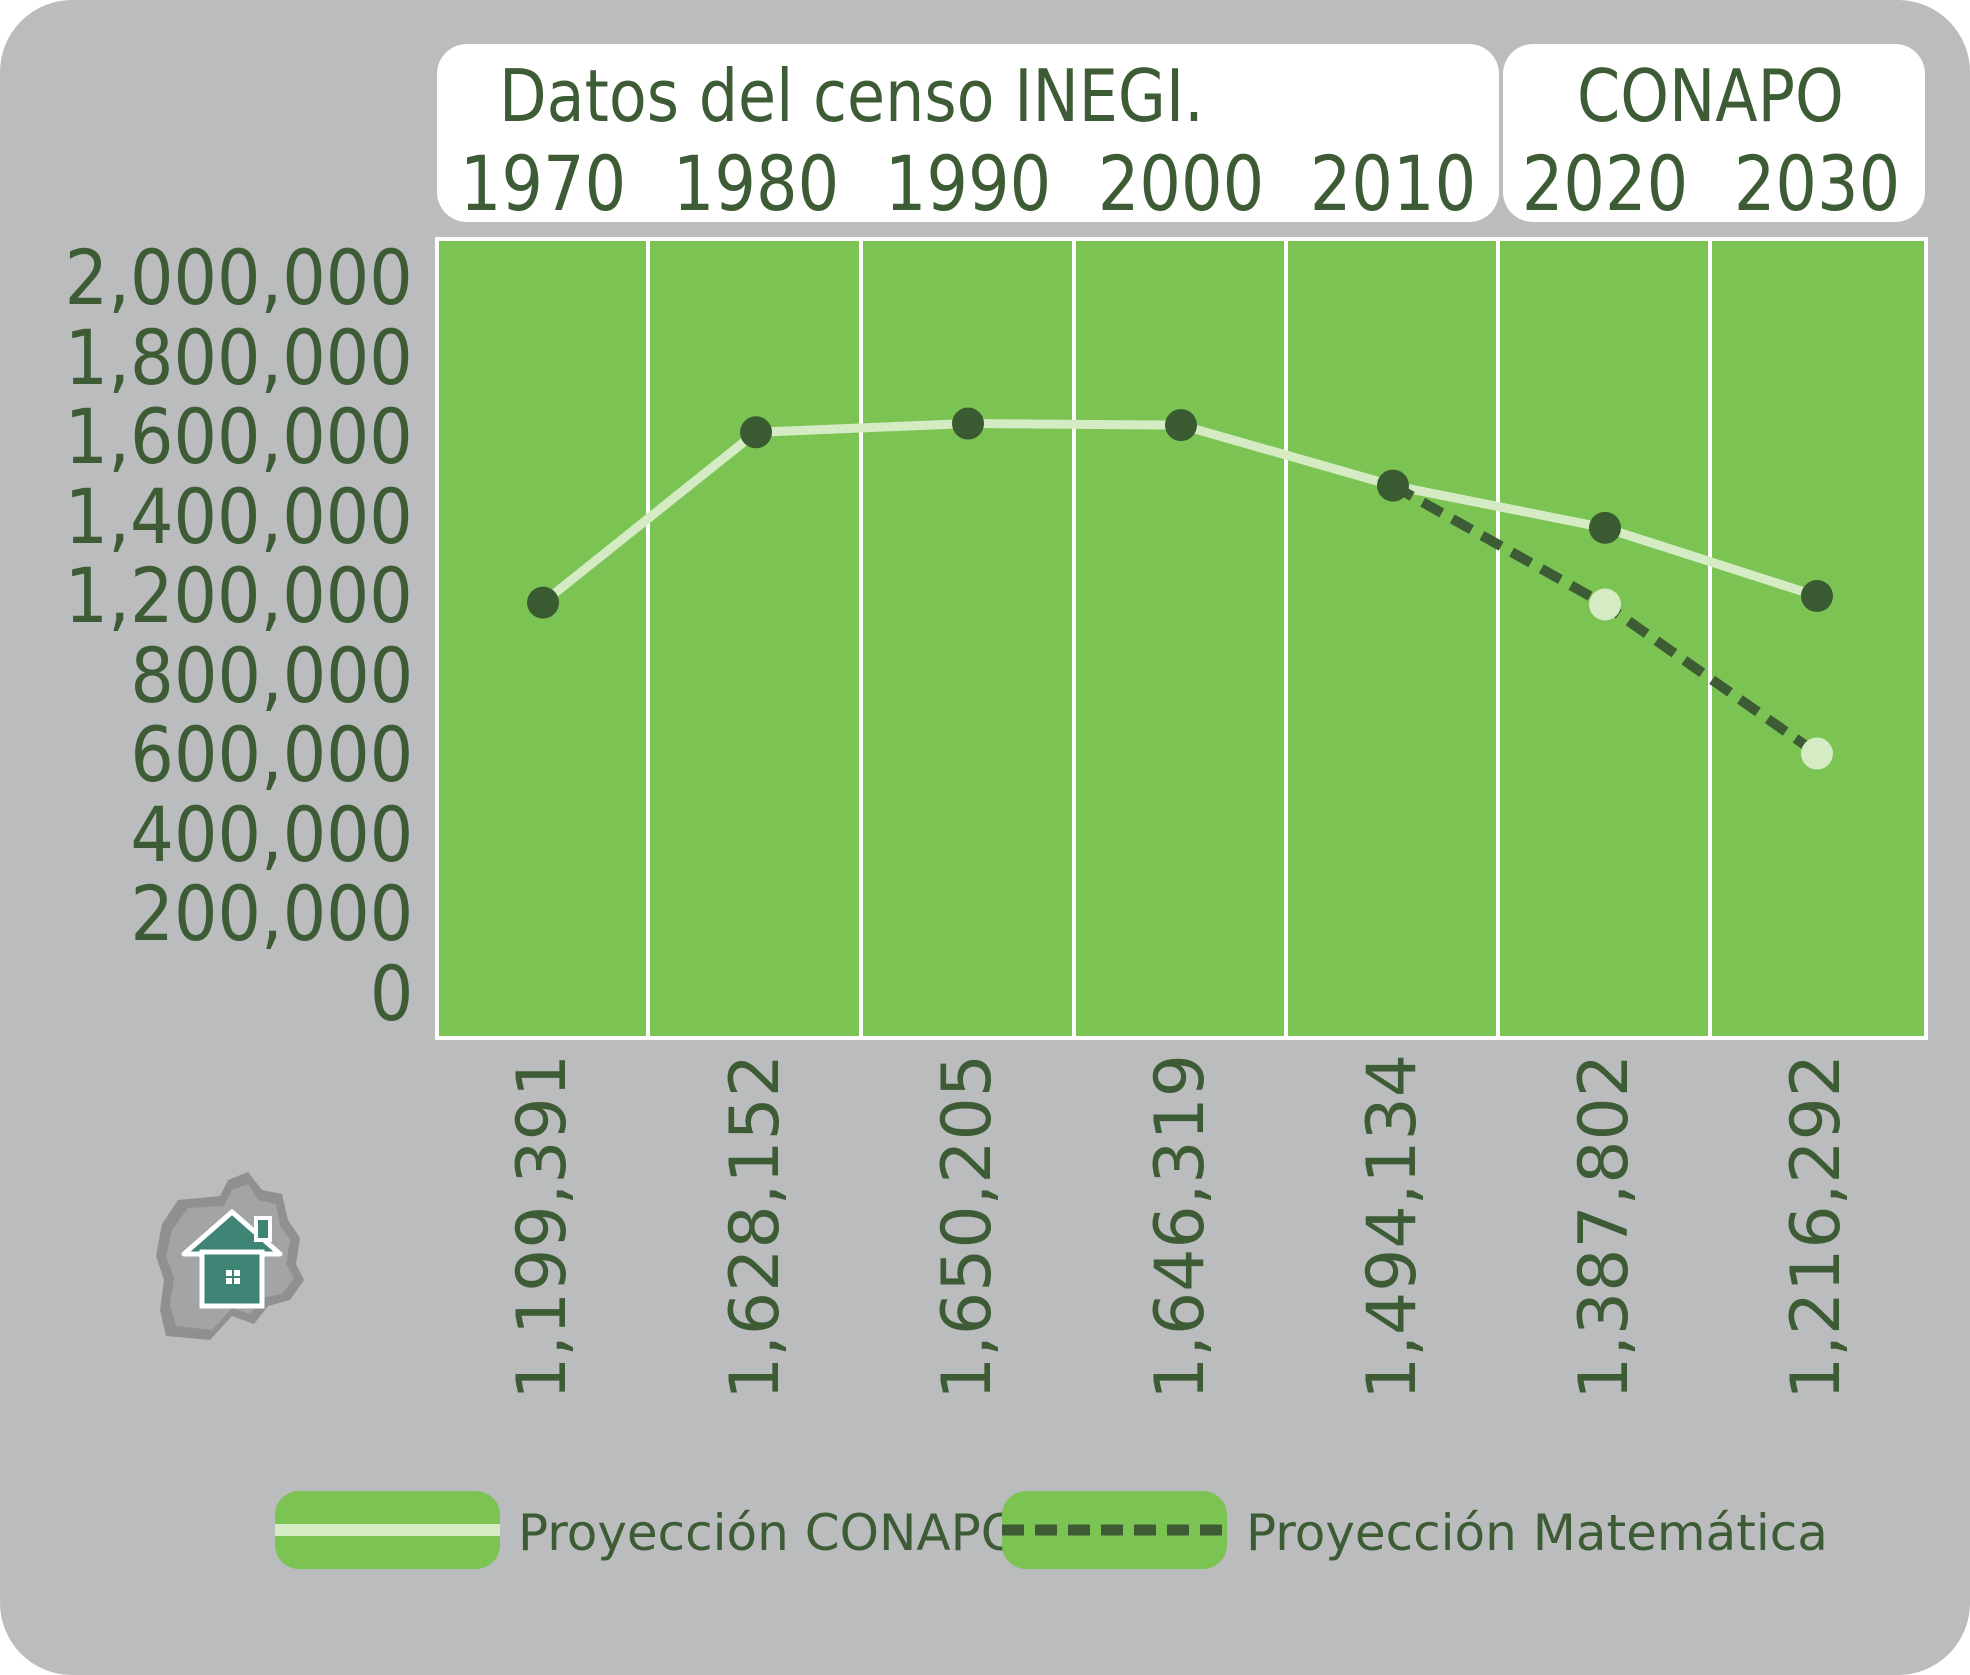  I want to click on value-label-slot: 1,650,205, so click(968, 1227).